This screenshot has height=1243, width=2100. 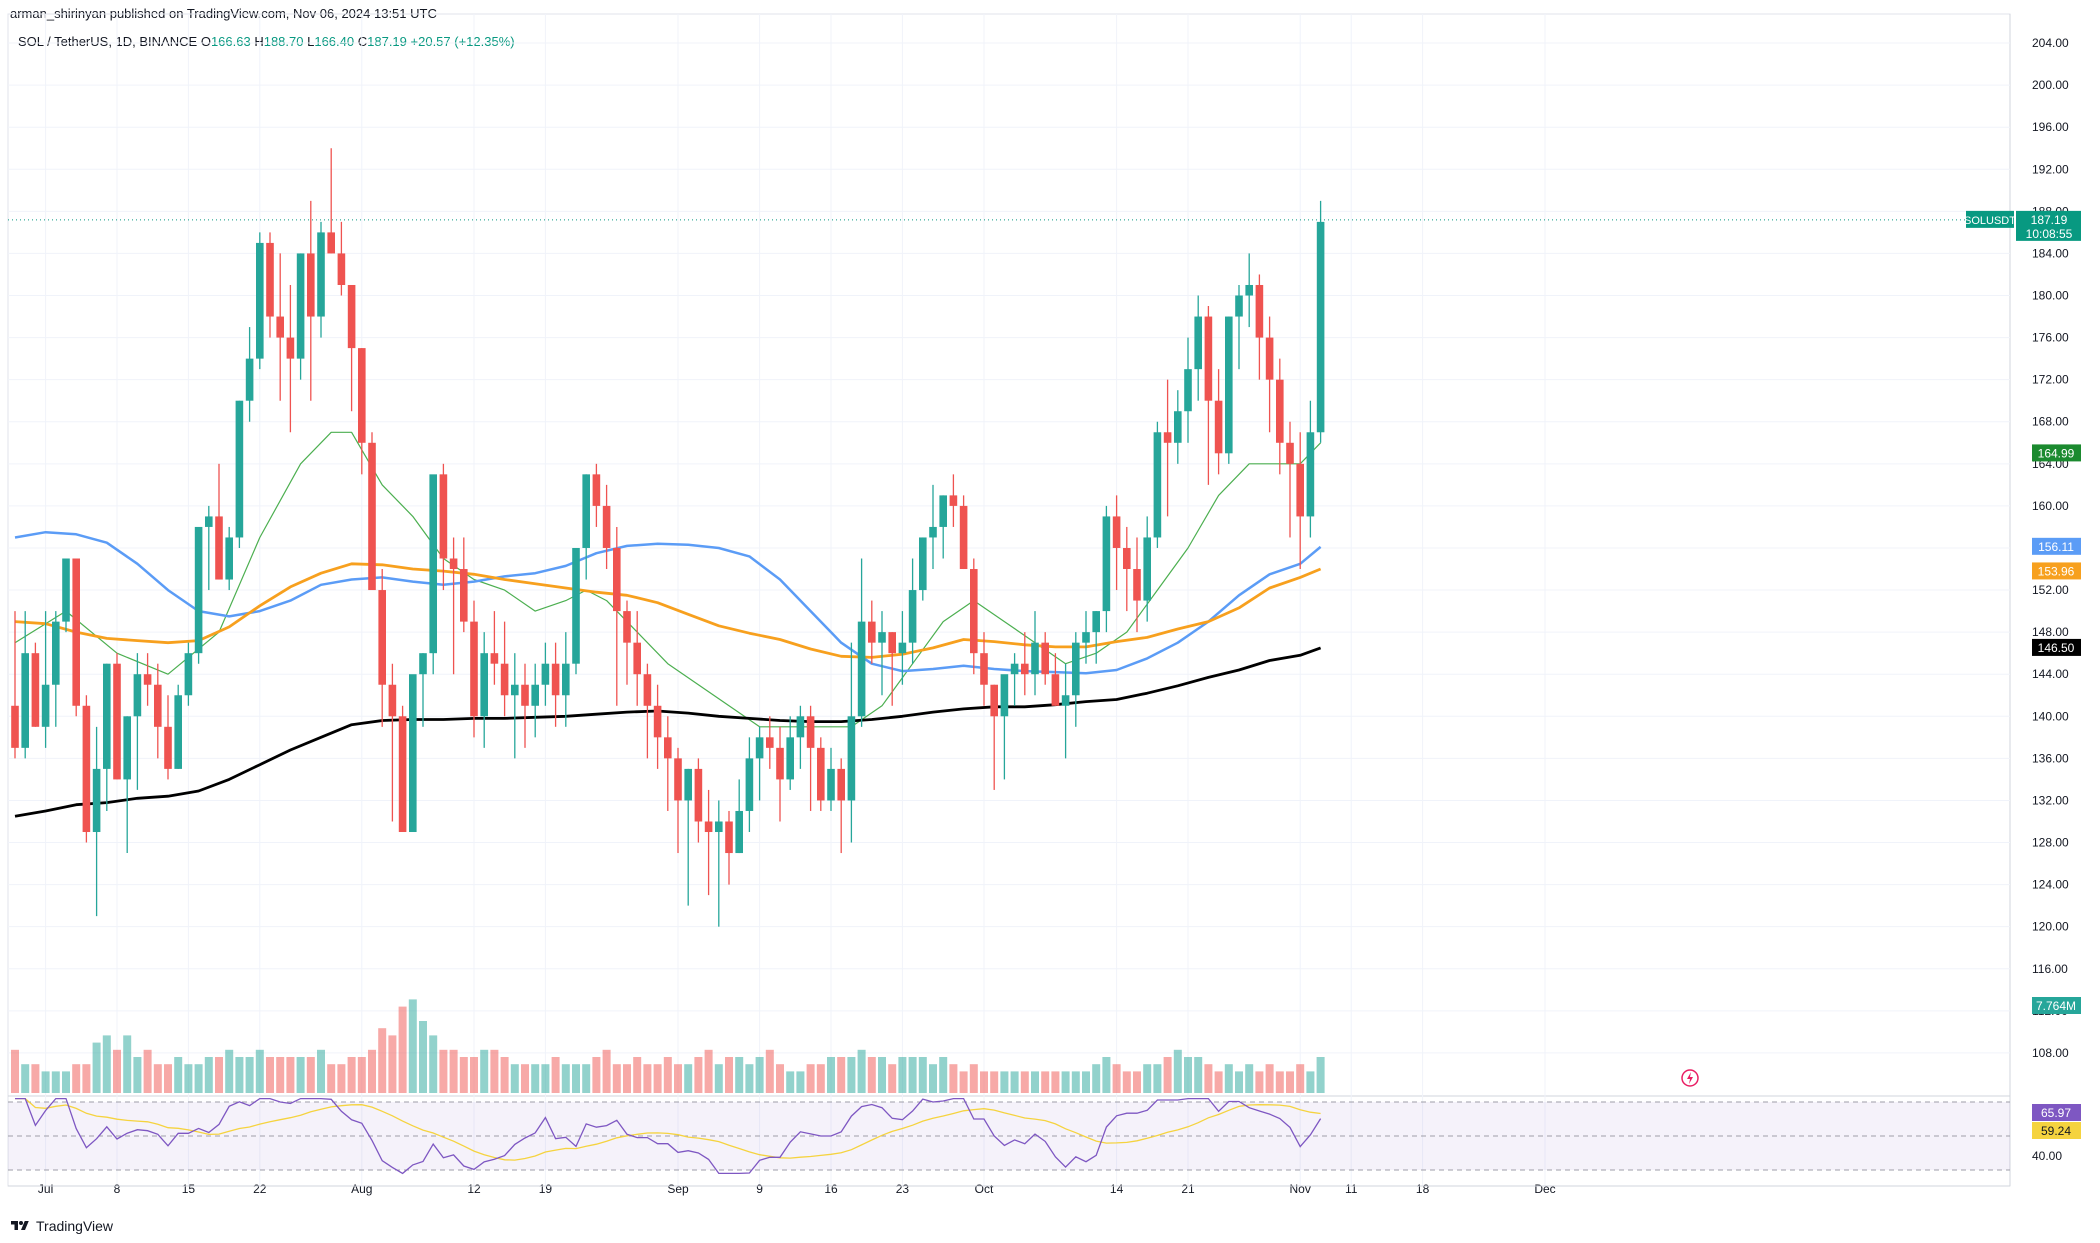 I want to click on symbol-tag-bg, so click(x=1990, y=219).